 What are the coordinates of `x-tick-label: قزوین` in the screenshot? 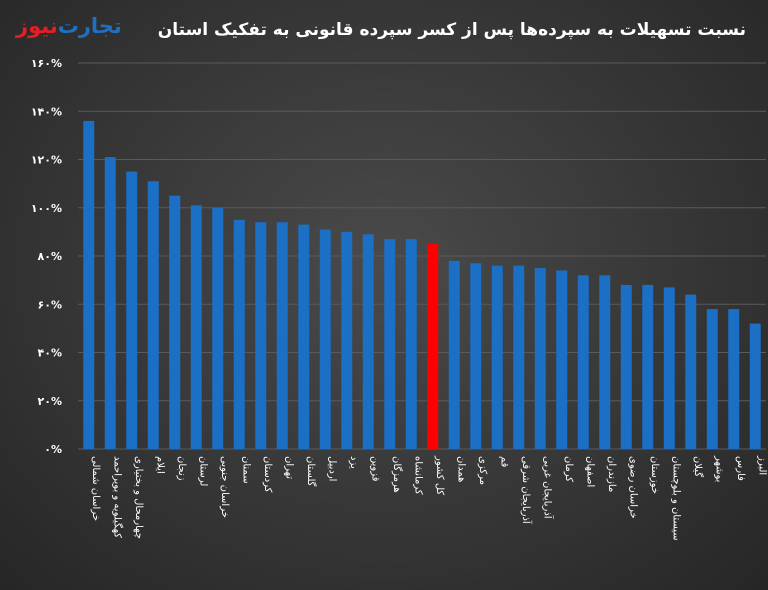 It's located at (374, 469).